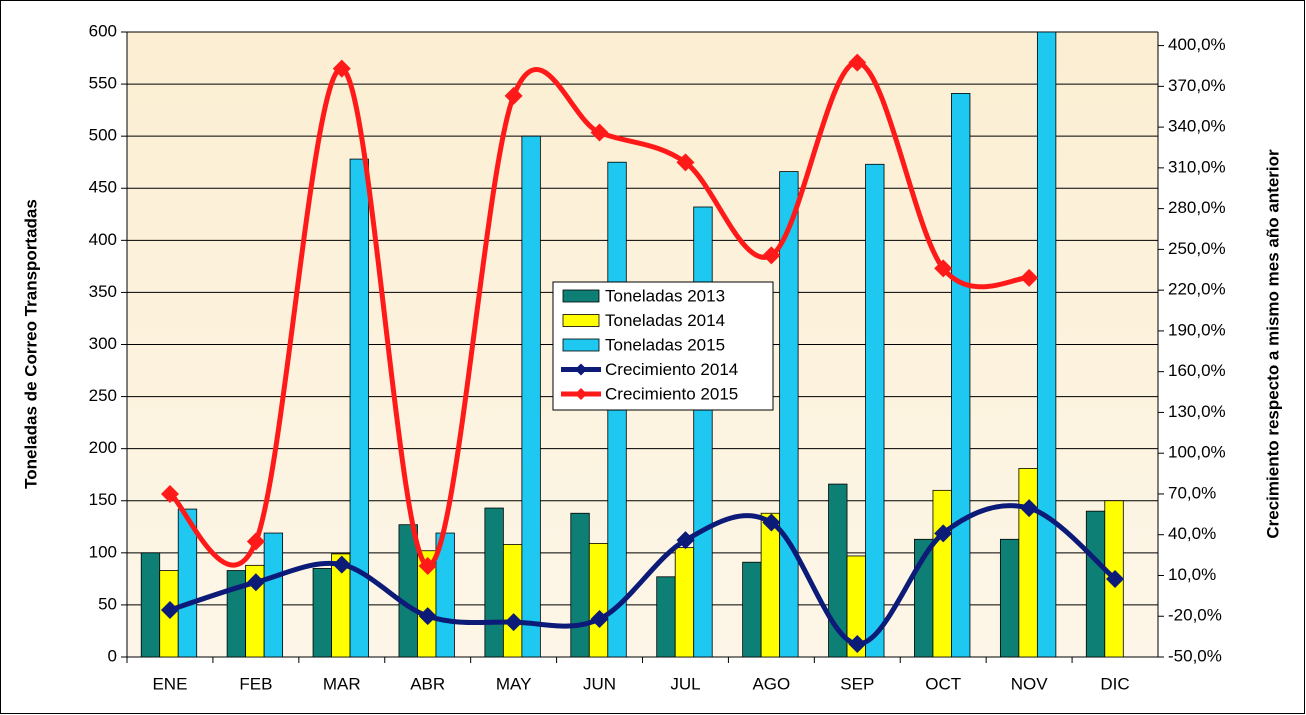 Image resolution: width=1306 pixels, height=715 pixels. What do you see at coordinates (169, 683) in the screenshot?
I see `x-tick-label: ENE` at bounding box center [169, 683].